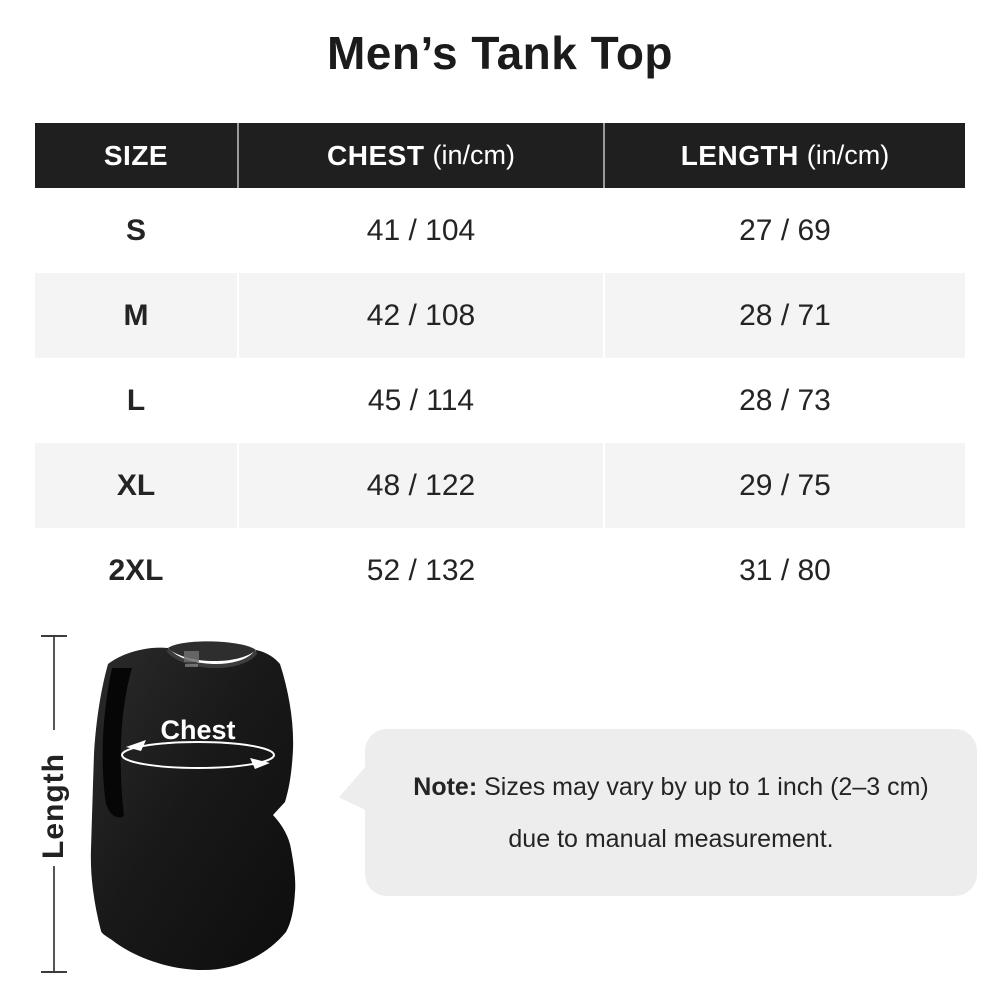 This screenshot has height=1000, width=1000. What do you see at coordinates (197, 730) in the screenshot?
I see `chest-measure-label: Chest` at bounding box center [197, 730].